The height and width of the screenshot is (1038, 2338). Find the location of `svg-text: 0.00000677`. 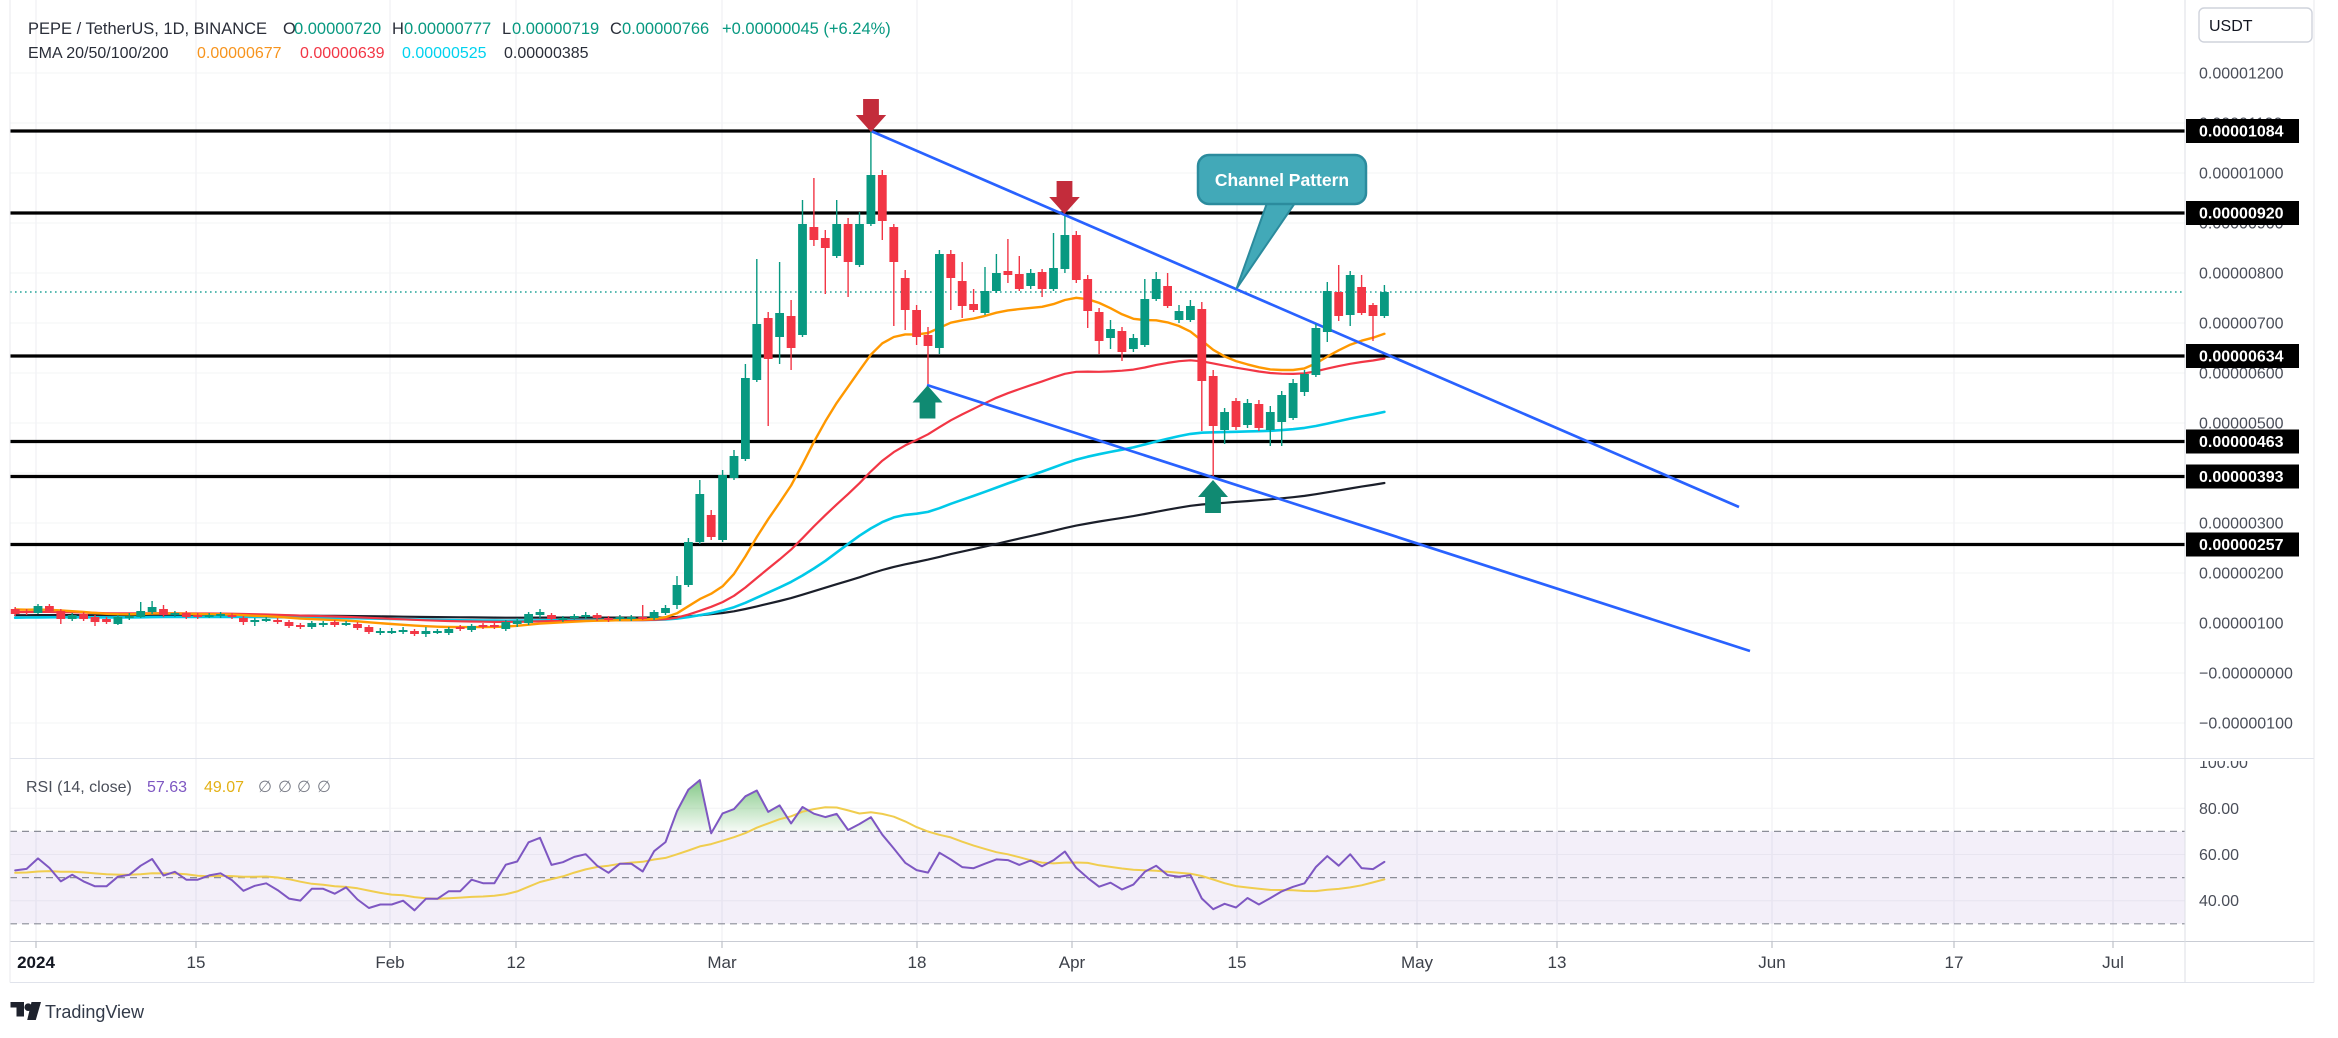

svg-text: 0.00000677 is located at coordinates (239, 53).